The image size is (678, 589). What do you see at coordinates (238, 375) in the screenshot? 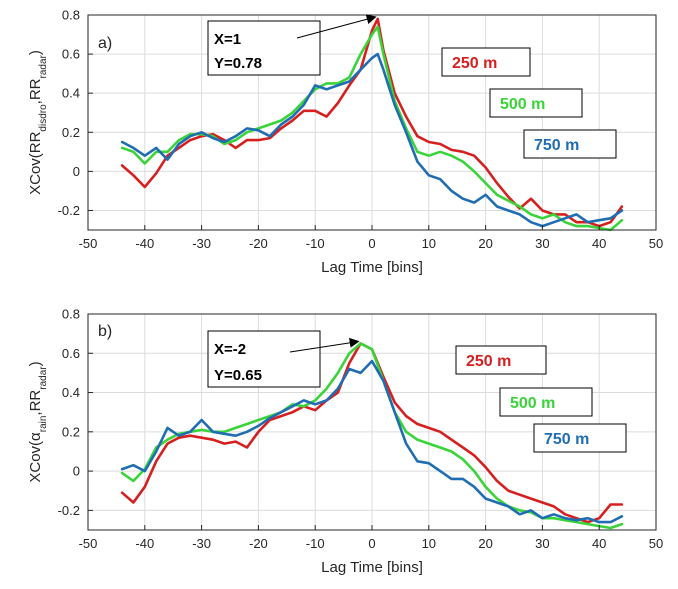
I see `annotation-y-value: Y=0.65` at bounding box center [238, 375].